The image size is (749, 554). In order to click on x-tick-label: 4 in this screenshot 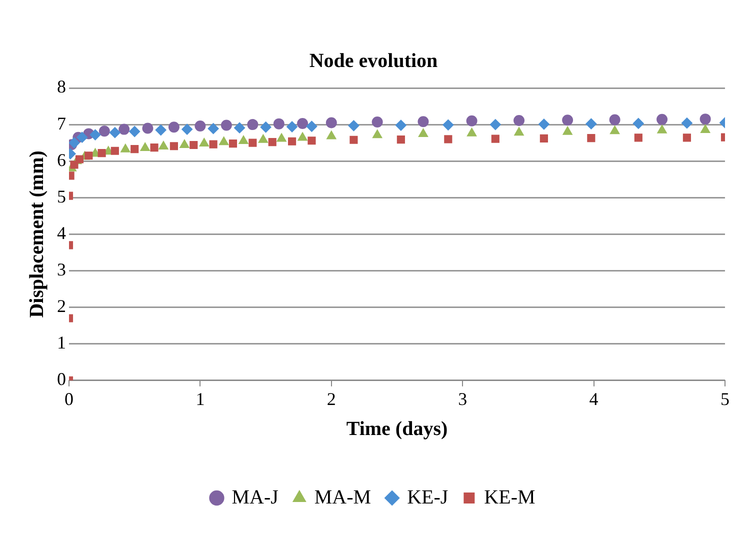, I will do `click(593, 398)`.